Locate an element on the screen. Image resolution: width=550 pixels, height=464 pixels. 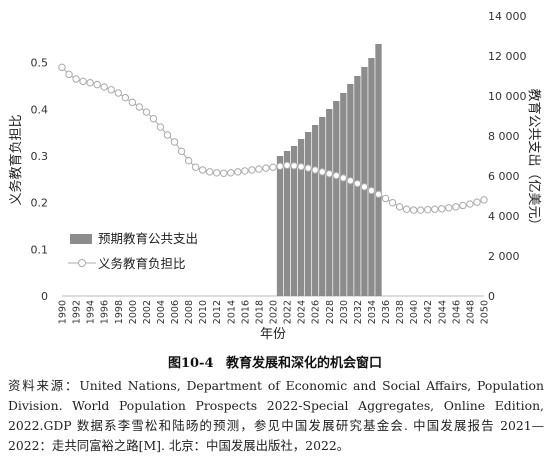
line-point-2000 is located at coordinates (132, 102).